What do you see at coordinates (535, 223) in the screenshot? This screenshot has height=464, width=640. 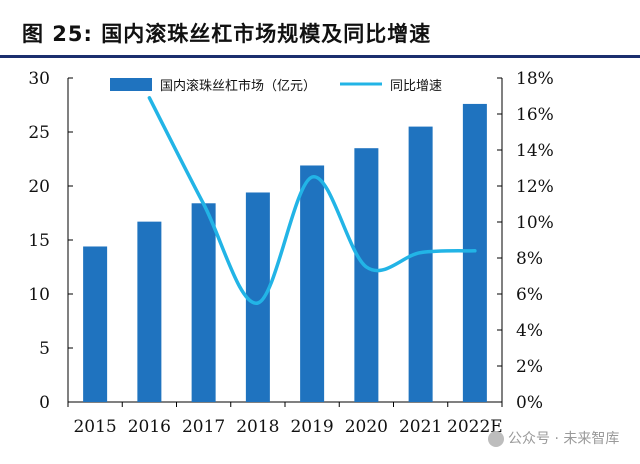 I see `right-y-tick-label: 10%` at bounding box center [535, 223].